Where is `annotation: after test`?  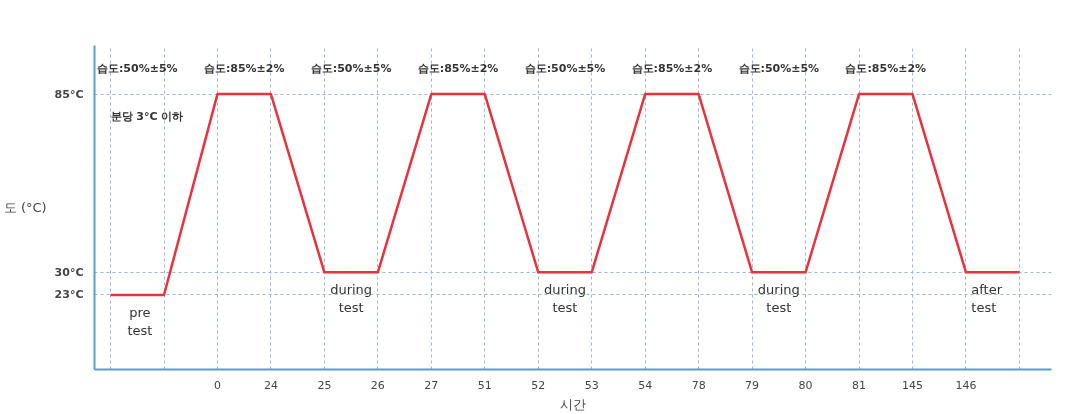
annotation: after test is located at coordinates (987, 299).